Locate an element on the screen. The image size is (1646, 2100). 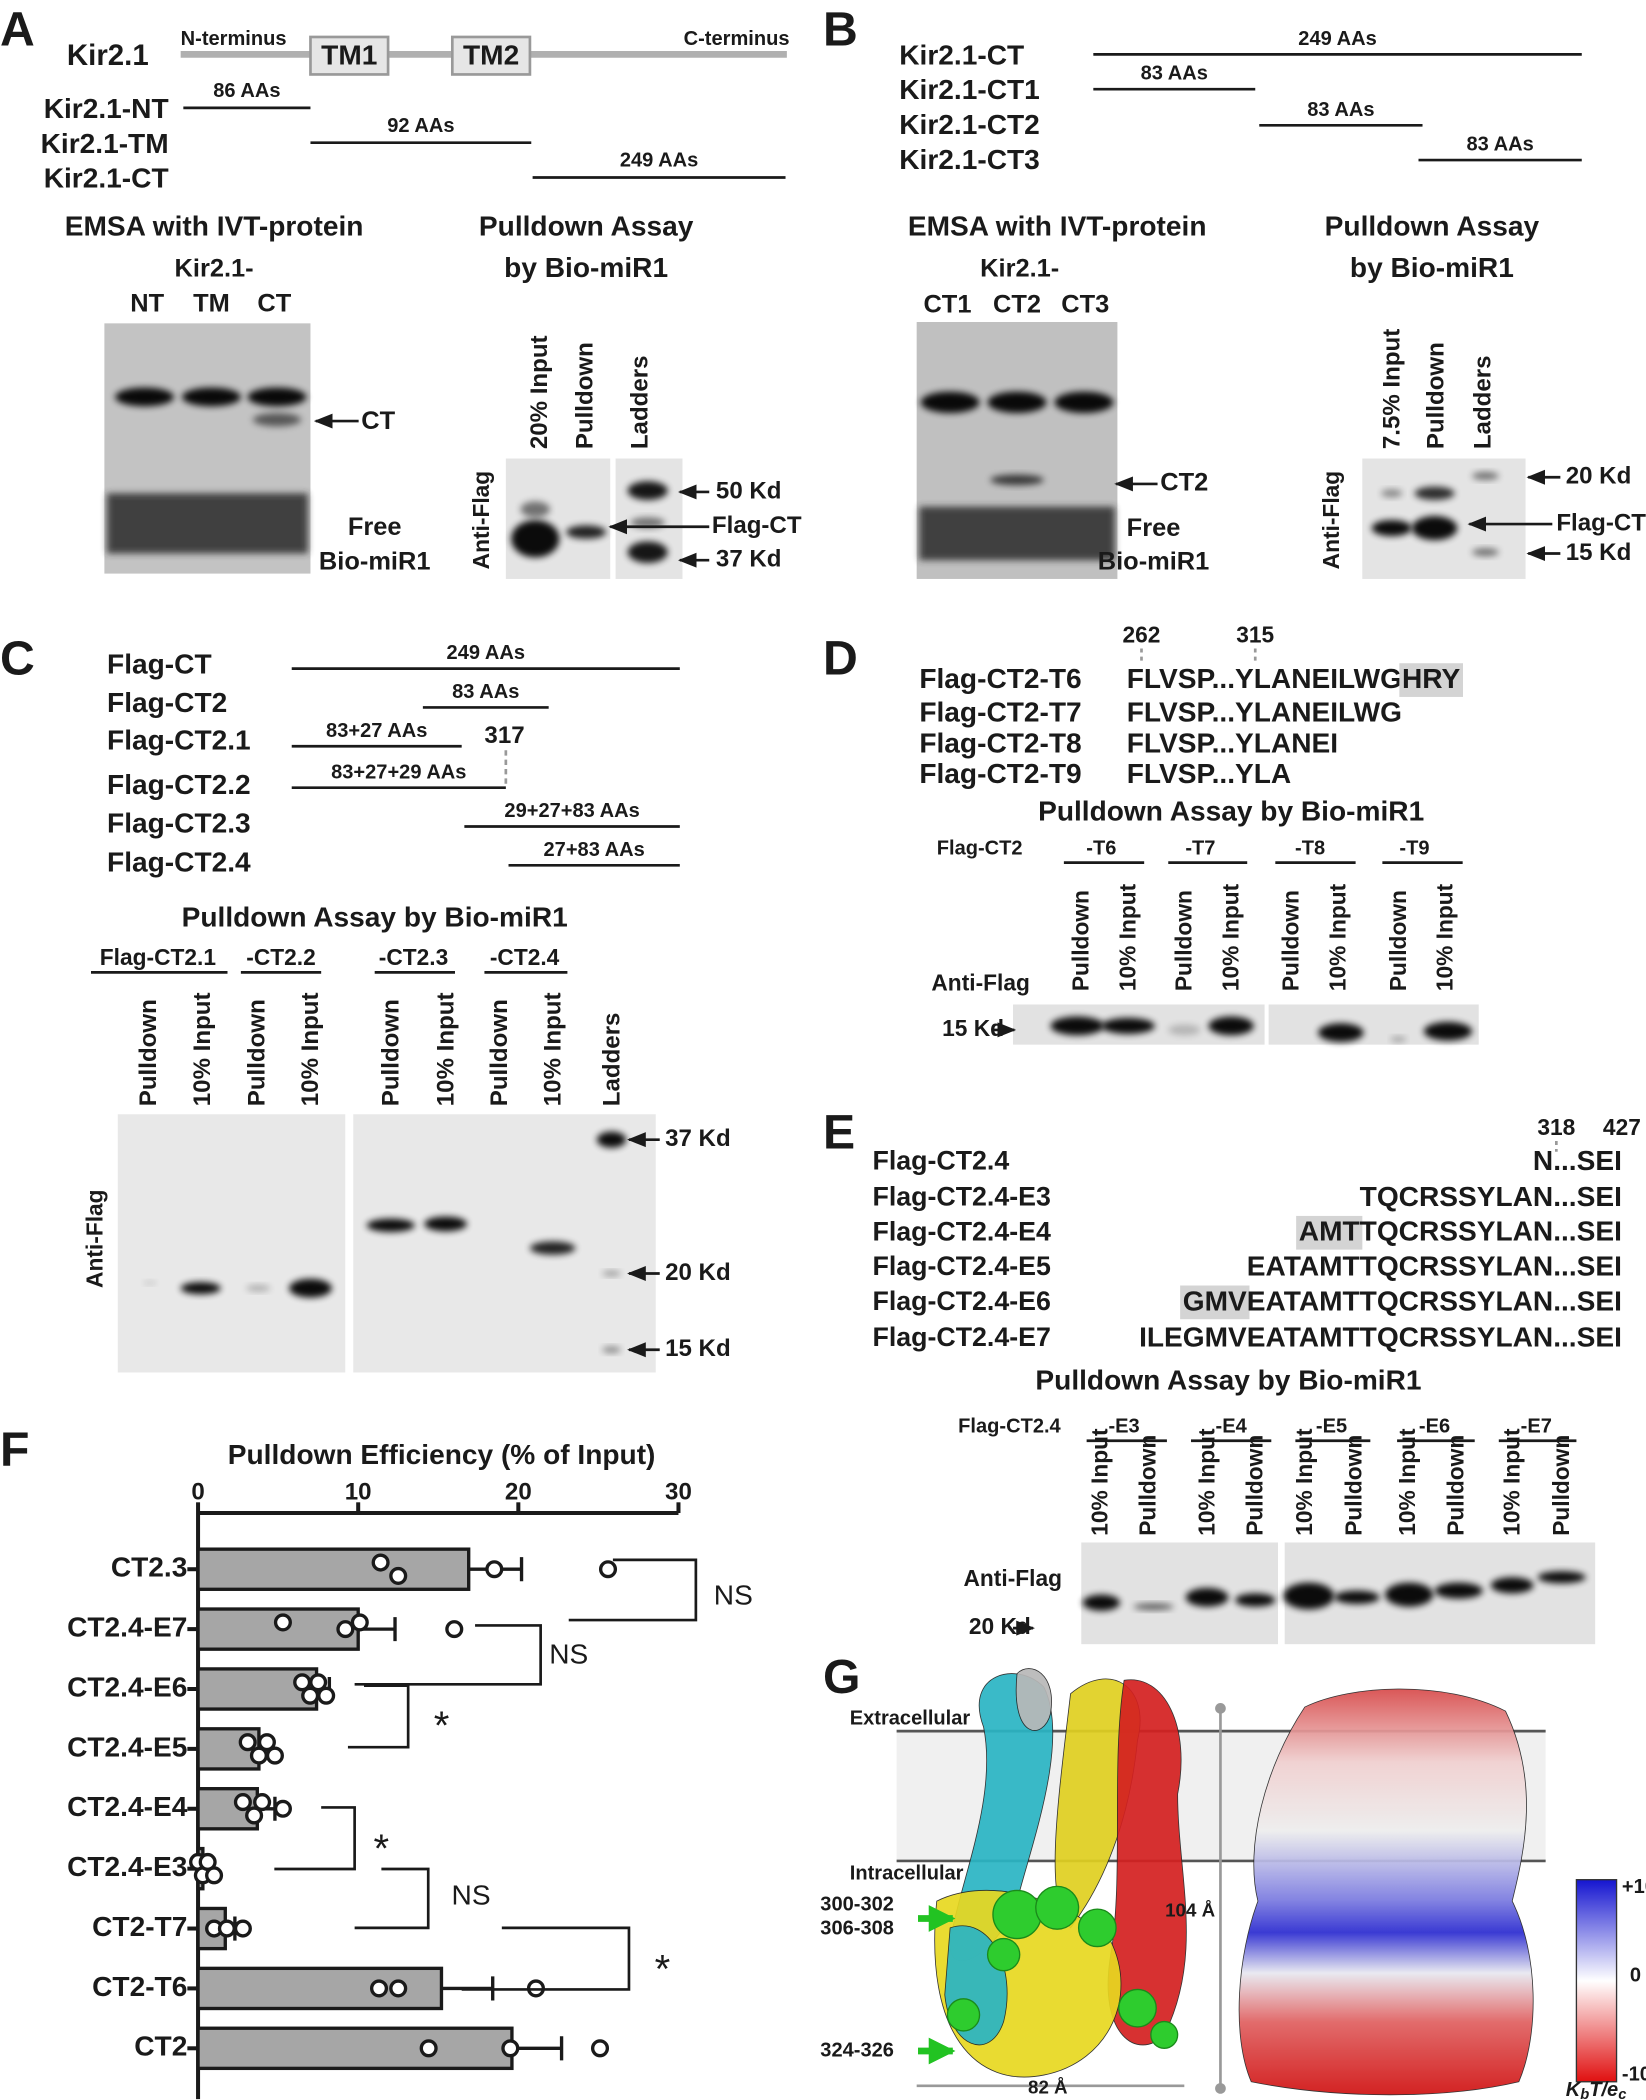
label: Kir2.1-CT2 is located at coordinates (969, 124).